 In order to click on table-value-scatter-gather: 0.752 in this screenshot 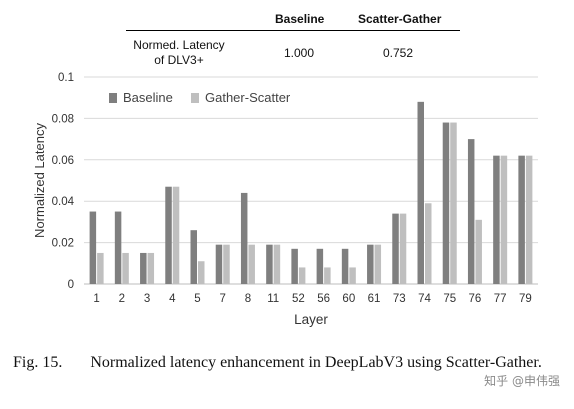, I will do `click(398, 53)`.